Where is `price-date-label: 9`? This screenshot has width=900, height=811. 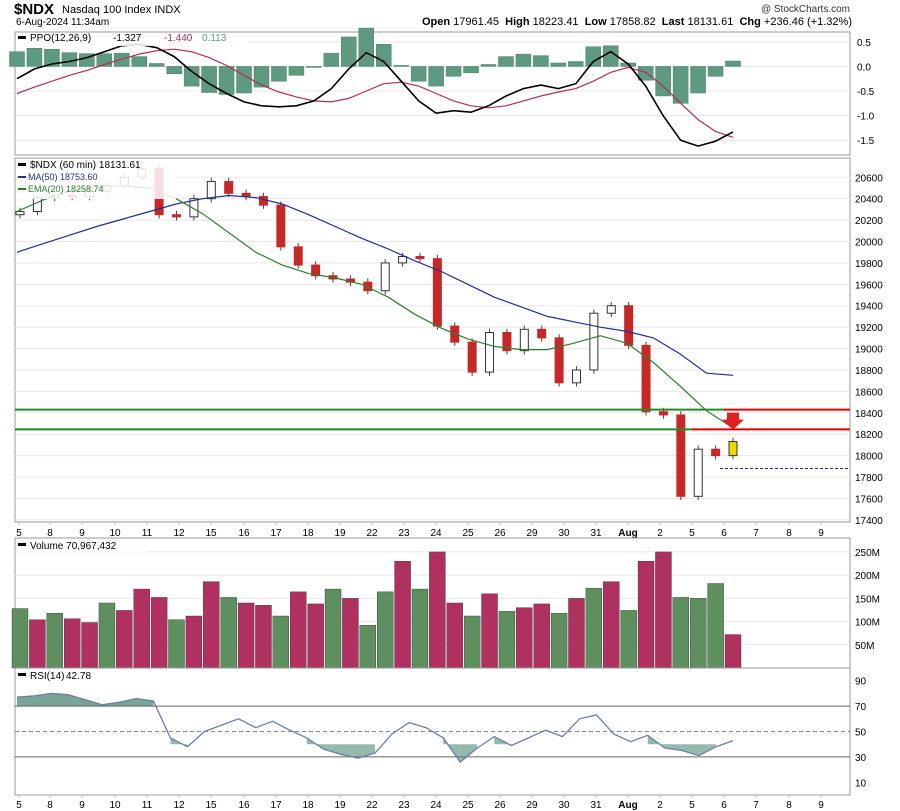
price-date-label: 9 is located at coordinates (821, 533).